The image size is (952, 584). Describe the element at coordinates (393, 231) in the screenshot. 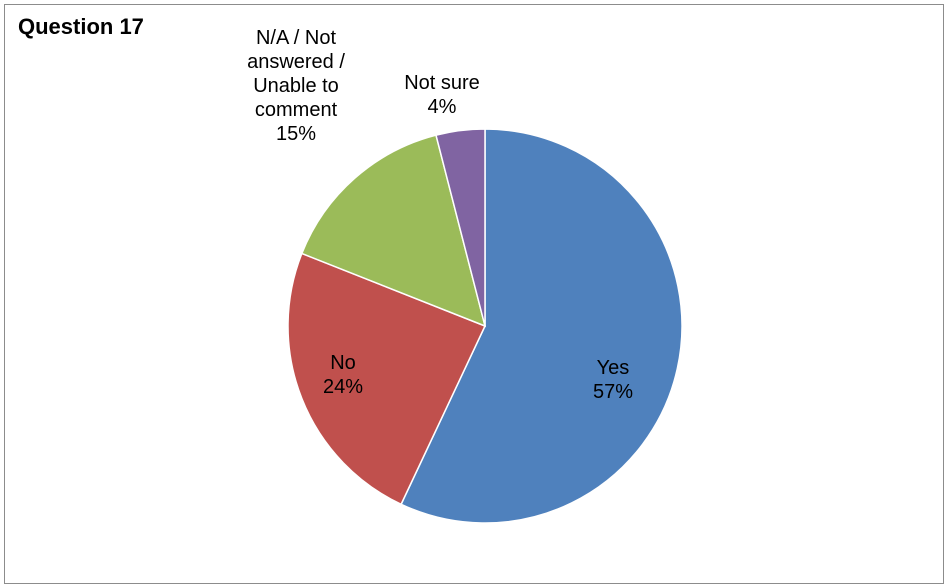

I see `pie-slice-n-a-not-answered-unable-to-comment` at that location.